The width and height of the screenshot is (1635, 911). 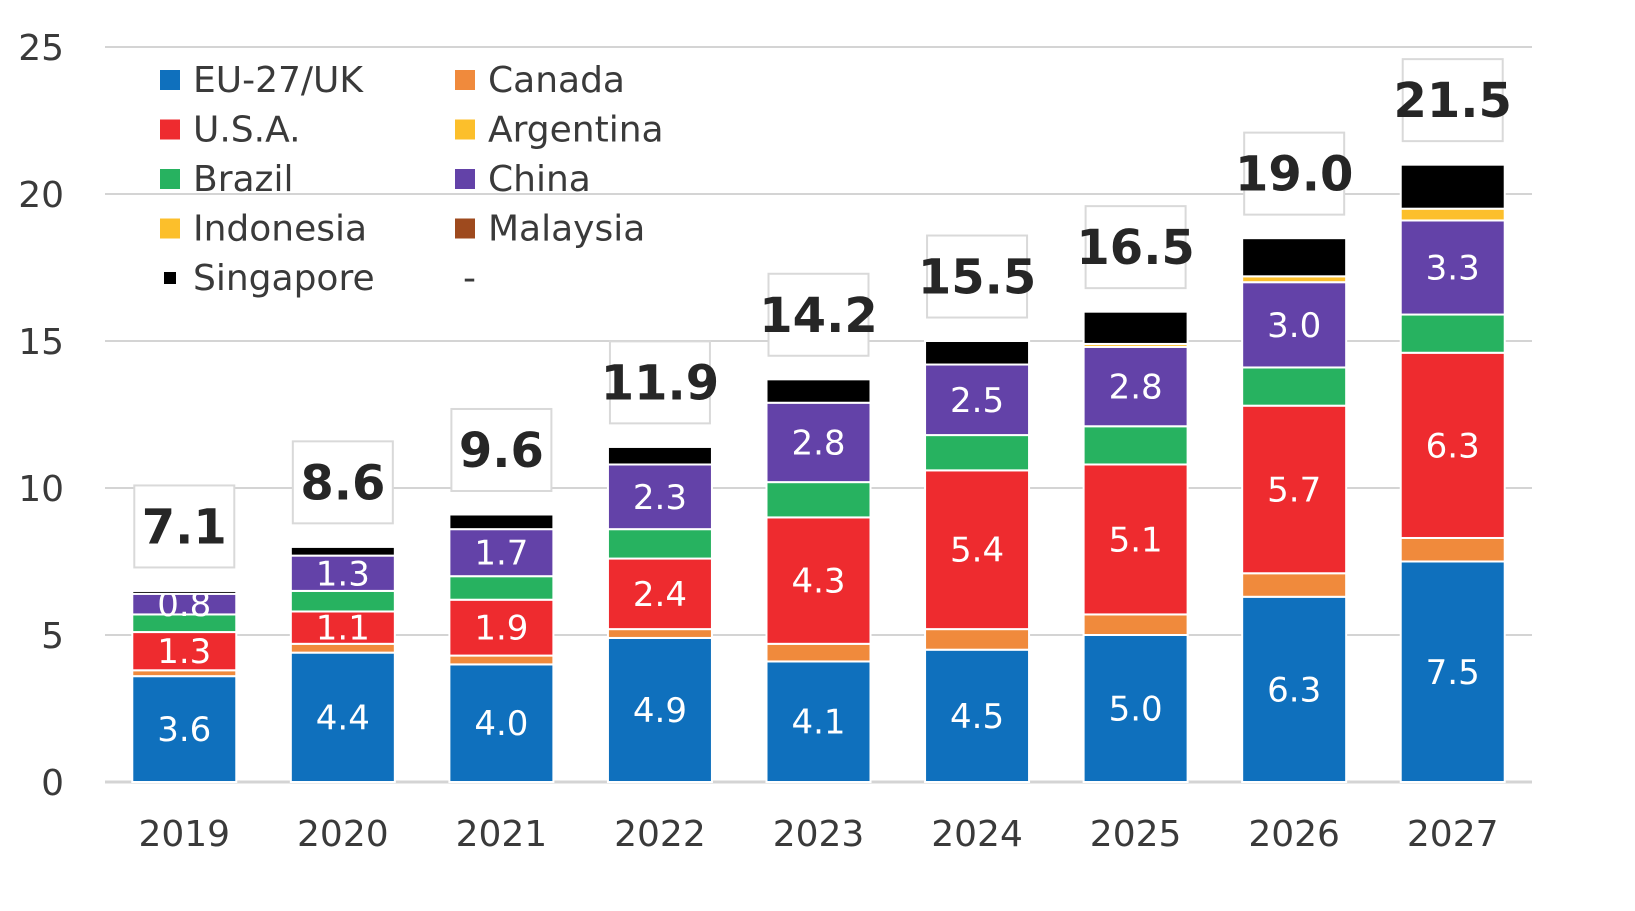 What do you see at coordinates (284, 278) in the screenshot?
I see `legend-label-singapore: Singapore` at bounding box center [284, 278].